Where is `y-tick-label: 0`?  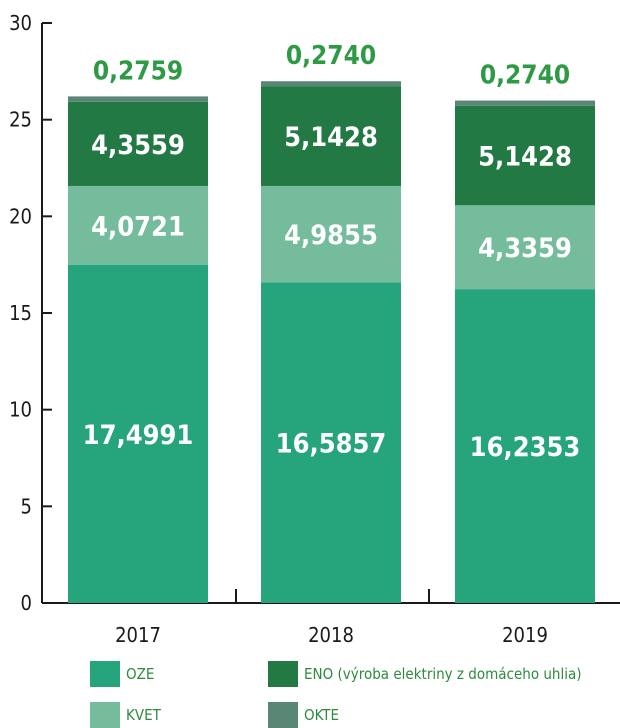 y-tick-label: 0 is located at coordinates (26, 603).